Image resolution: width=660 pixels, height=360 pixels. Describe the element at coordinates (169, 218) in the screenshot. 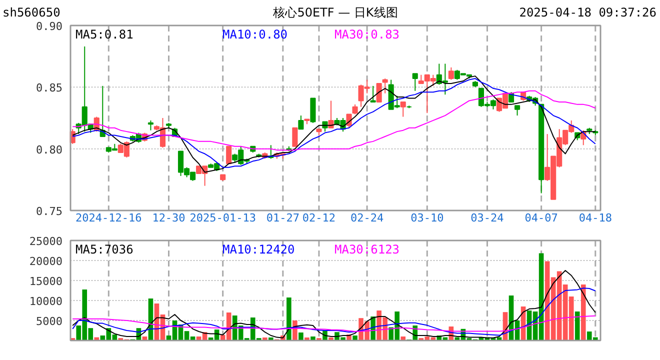

I see `x-tick-label: 12-30` at that location.